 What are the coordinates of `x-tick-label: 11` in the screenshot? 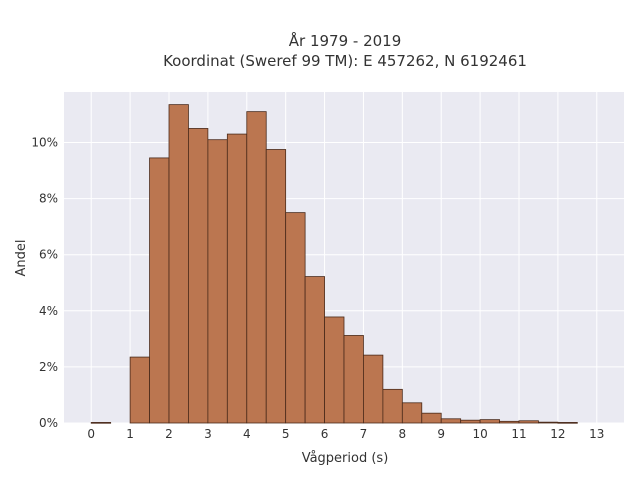 It's located at (518, 434).